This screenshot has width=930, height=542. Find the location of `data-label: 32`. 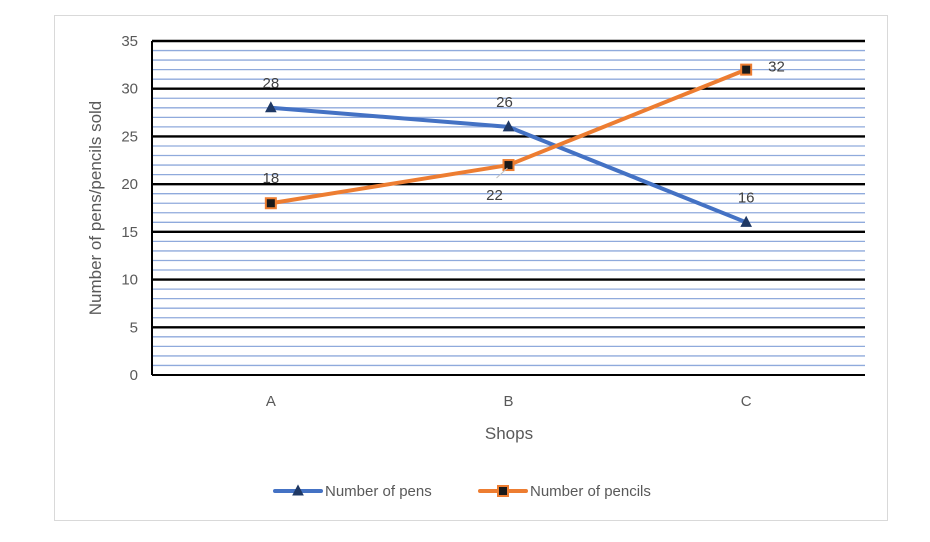

data-label: 32 is located at coordinates (776, 67).